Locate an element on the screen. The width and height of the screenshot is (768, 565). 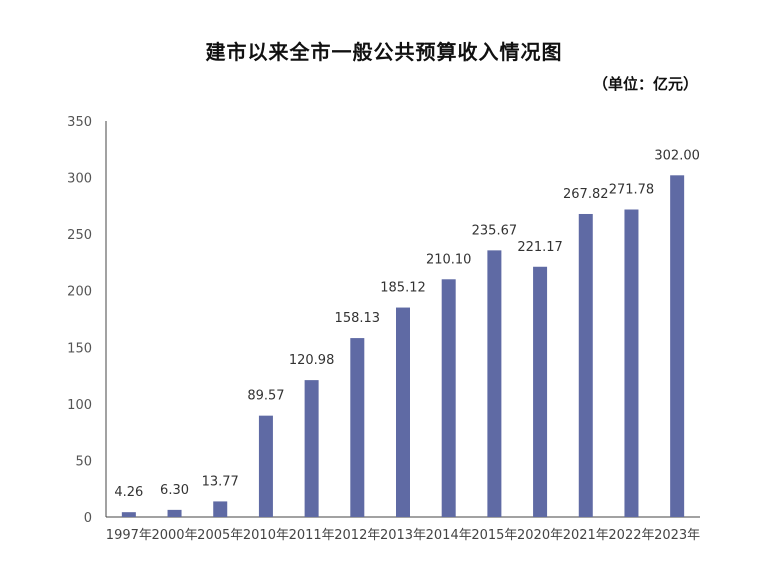
data-label: 4.26 is located at coordinates (128, 492).